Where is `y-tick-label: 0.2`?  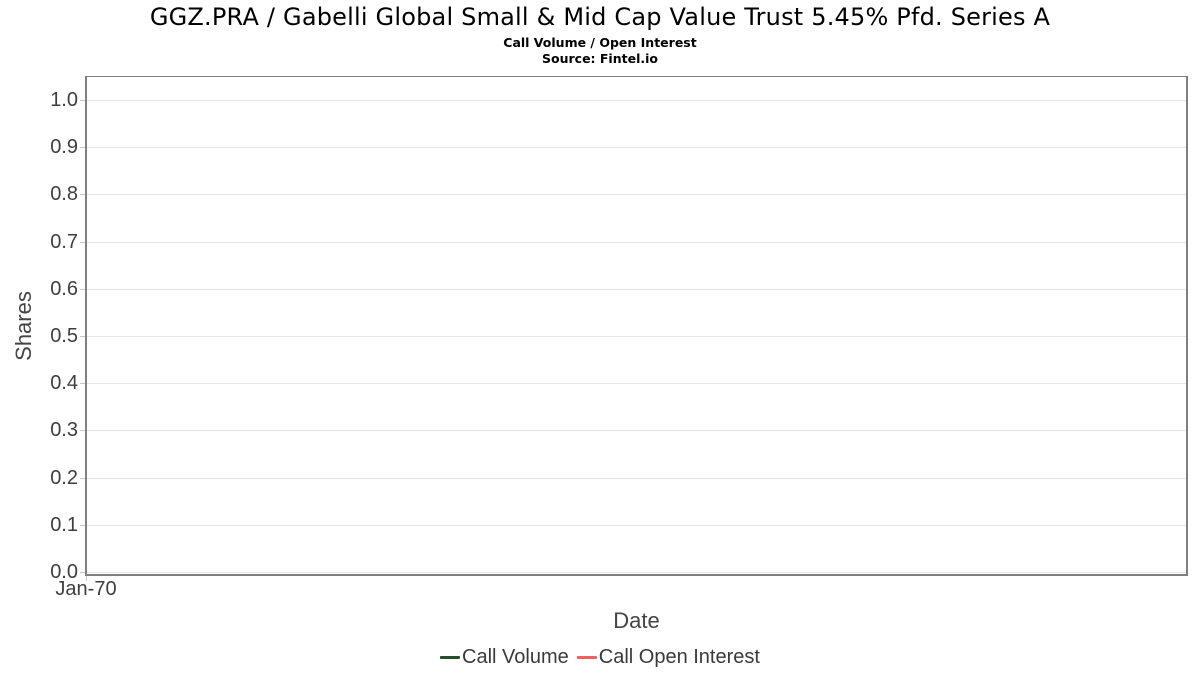 y-tick-label: 0.2 is located at coordinates (64, 477).